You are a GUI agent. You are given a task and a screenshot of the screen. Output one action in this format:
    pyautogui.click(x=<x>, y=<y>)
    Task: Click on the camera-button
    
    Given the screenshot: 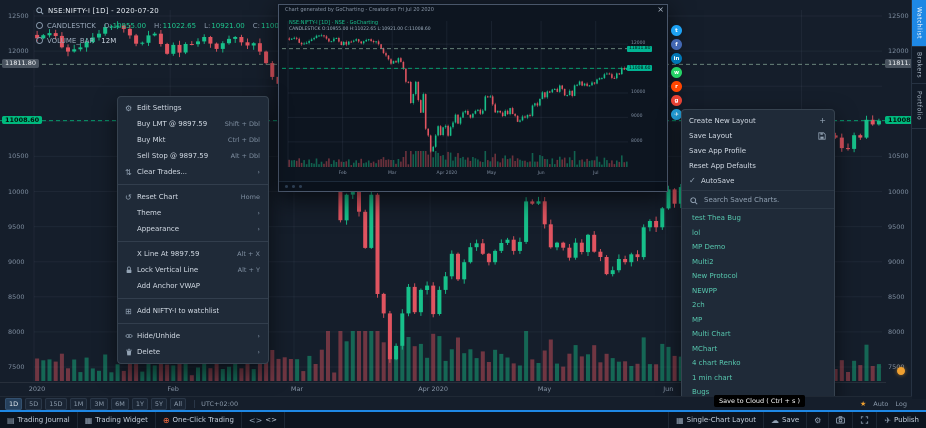 What is the action you would take?
    pyautogui.click(x=840, y=420)
    